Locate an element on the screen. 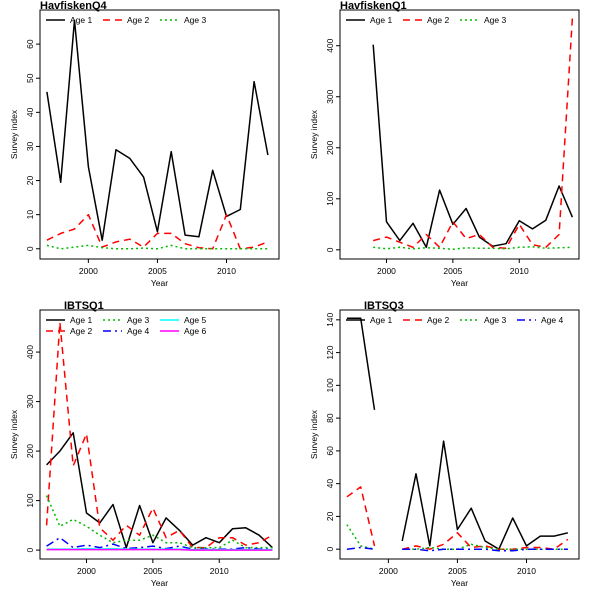 Image resolution: width=600 pixels, height=600 pixels. legend-label: Age 5 is located at coordinates (195, 320).